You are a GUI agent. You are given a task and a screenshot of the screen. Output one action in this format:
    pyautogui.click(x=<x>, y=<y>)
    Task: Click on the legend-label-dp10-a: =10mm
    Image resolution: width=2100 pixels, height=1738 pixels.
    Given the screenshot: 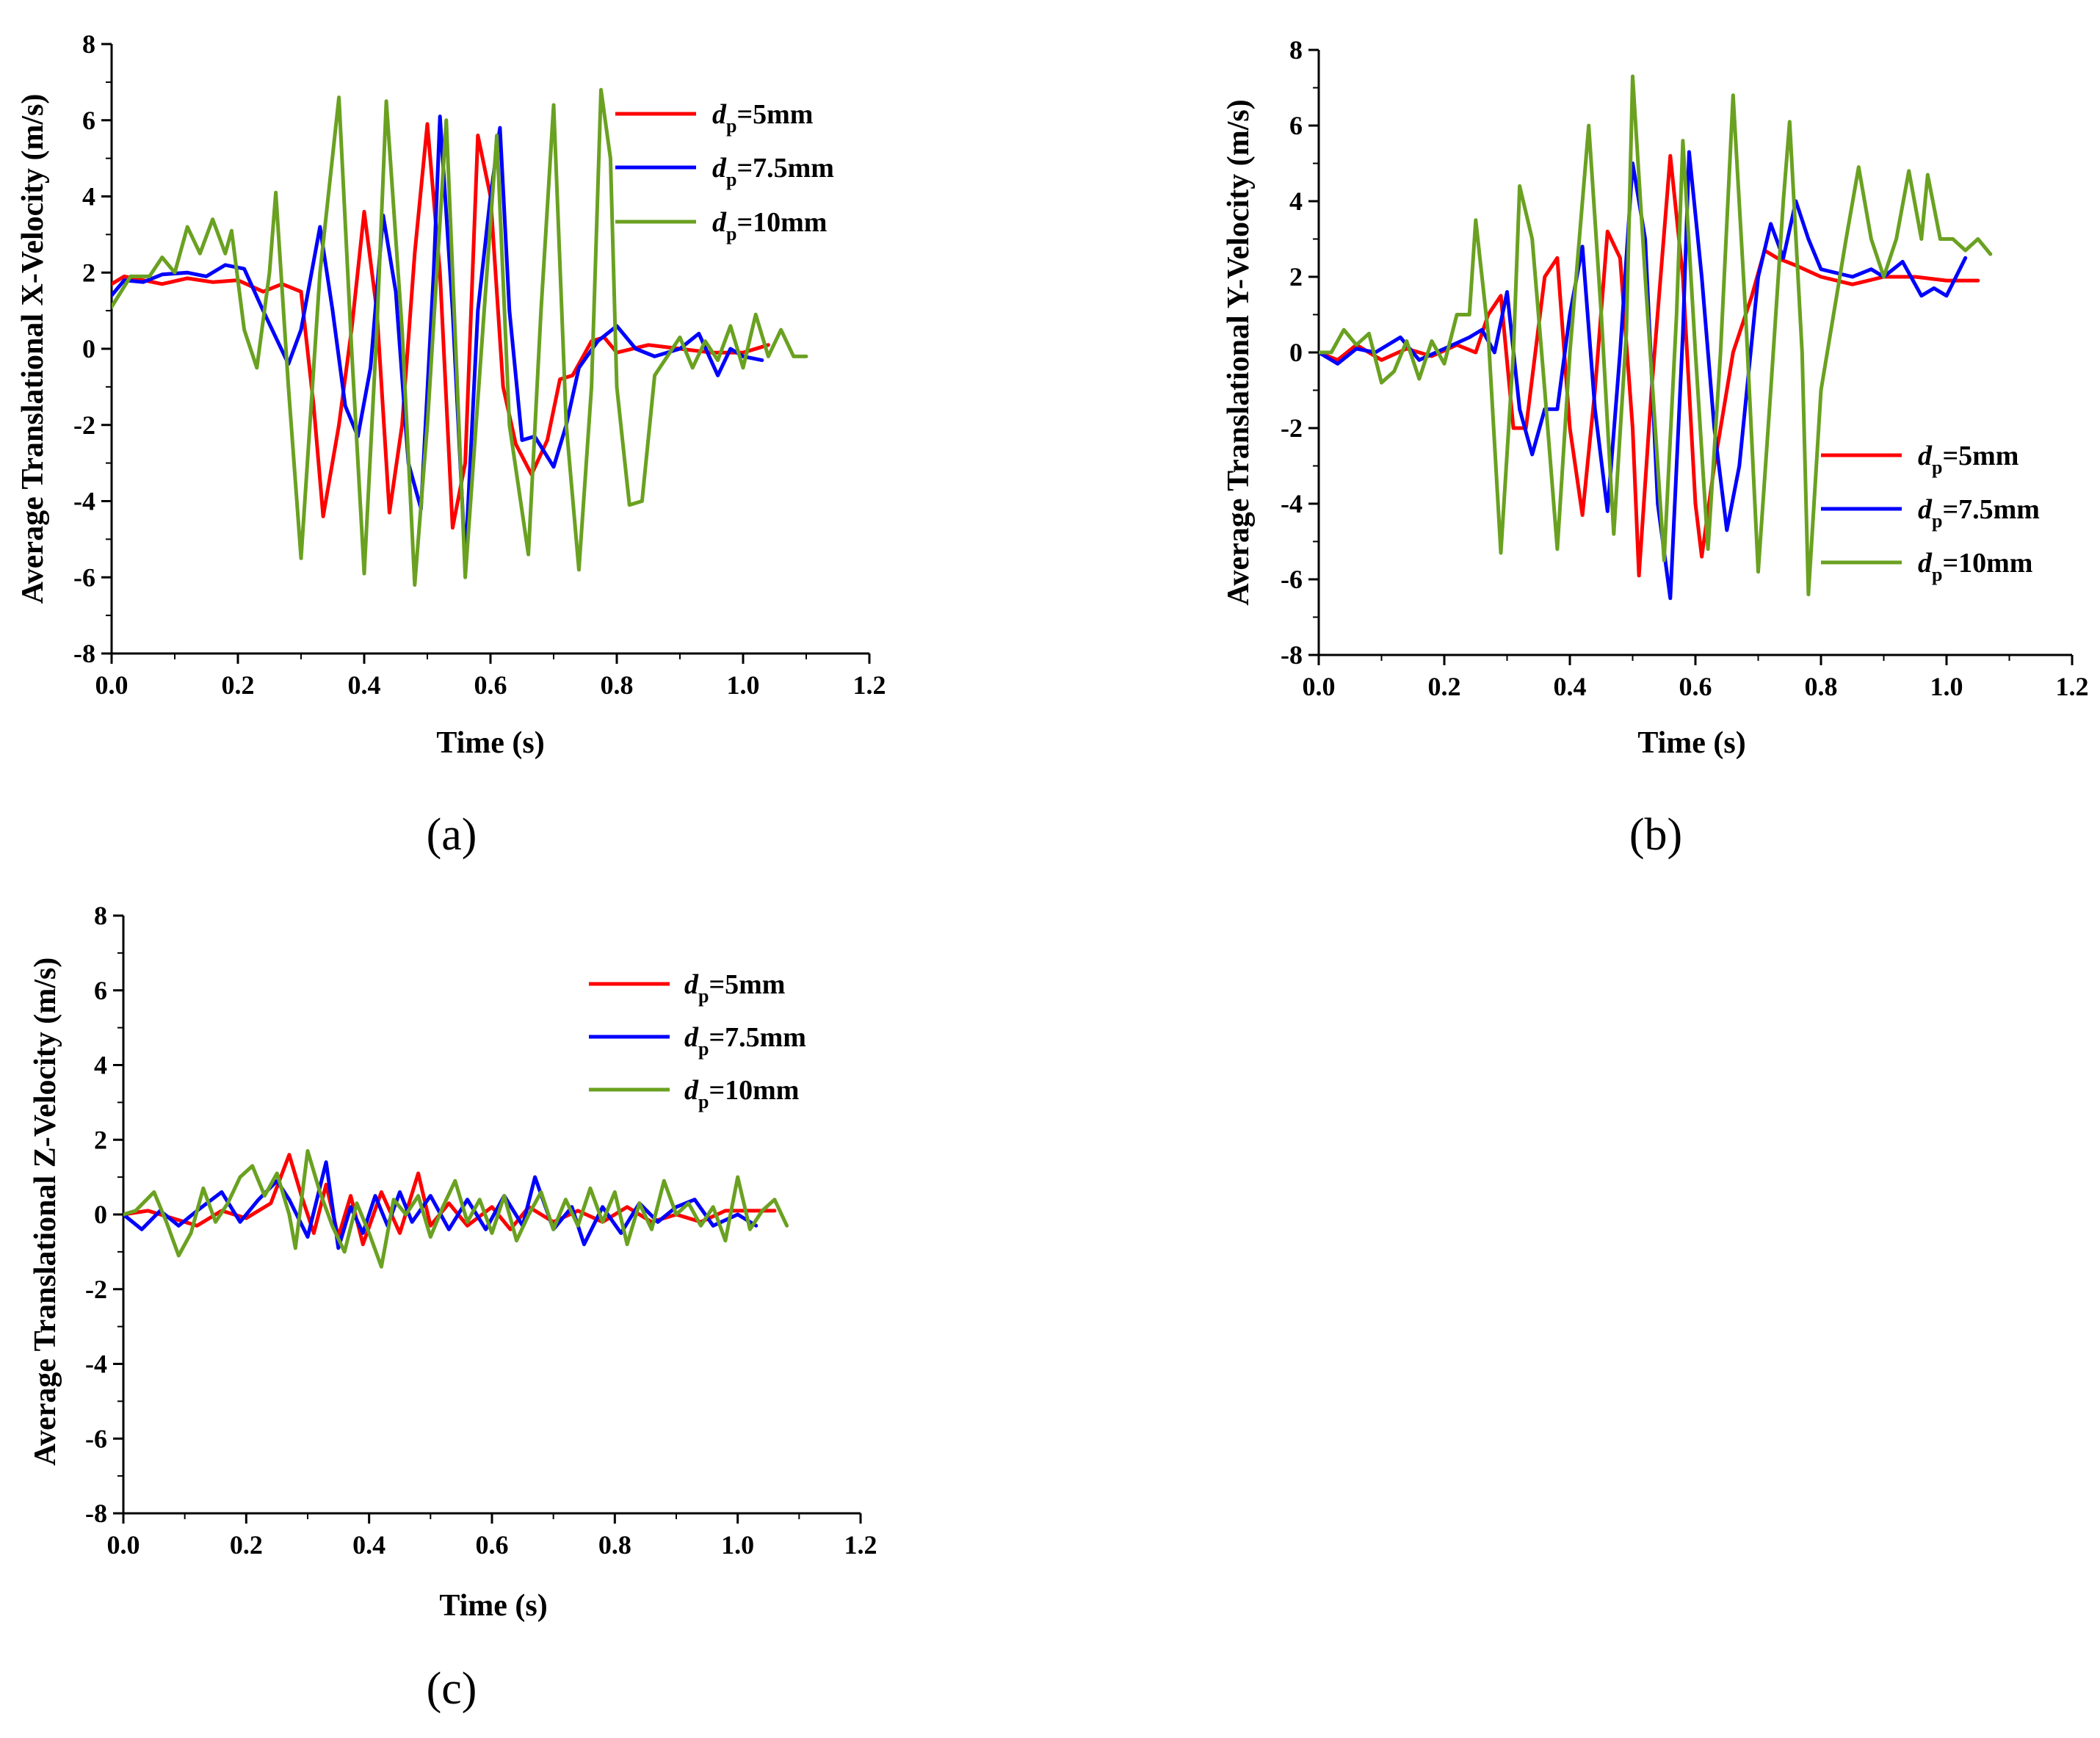 What is the action you would take?
    pyautogui.click(x=781, y=222)
    